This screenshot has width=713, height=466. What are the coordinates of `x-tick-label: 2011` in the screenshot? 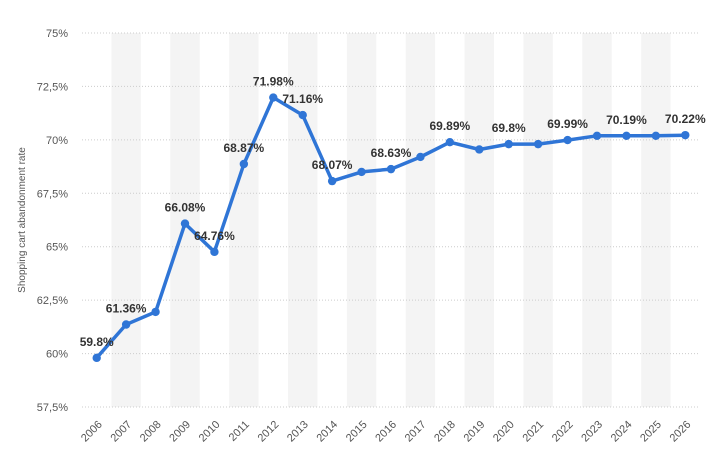 It's located at (239, 431).